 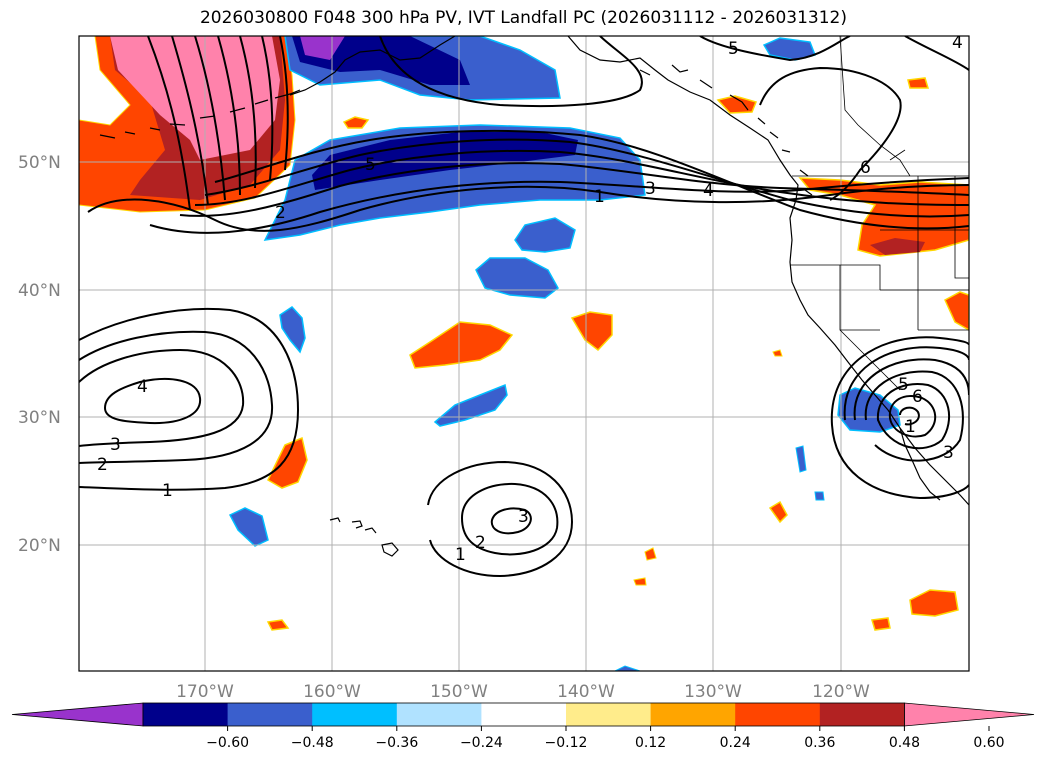 What do you see at coordinates (312, 743) in the screenshot?
I see `colorbar-tick-label: −0.48` at bounding box center [312, 743].